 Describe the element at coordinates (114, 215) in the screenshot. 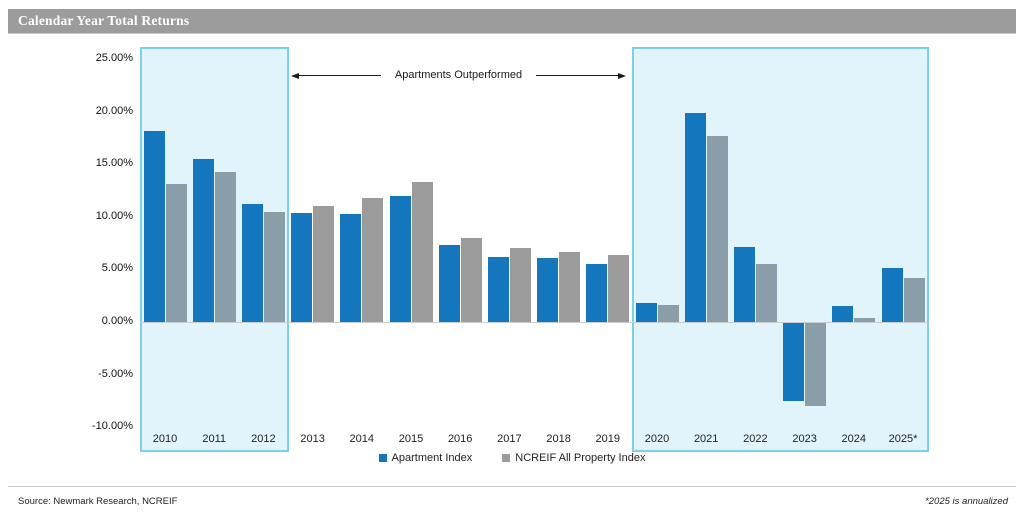

I see `y-axis-tick: 10.00%` at that location.